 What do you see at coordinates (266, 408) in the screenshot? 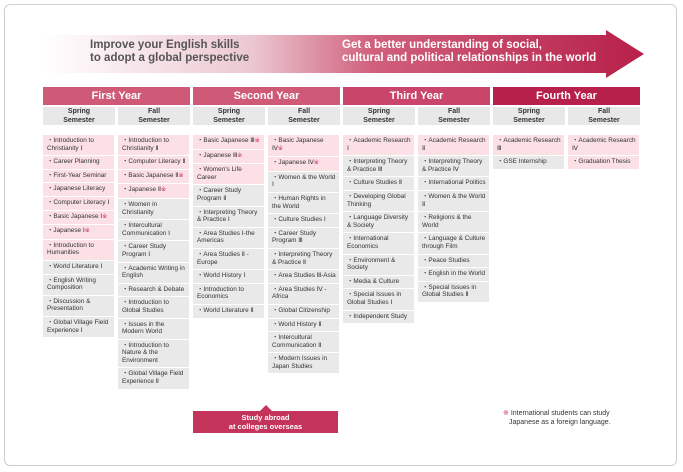
I see `study-abroad-arrow-icon` at bounding box center [266, 408].